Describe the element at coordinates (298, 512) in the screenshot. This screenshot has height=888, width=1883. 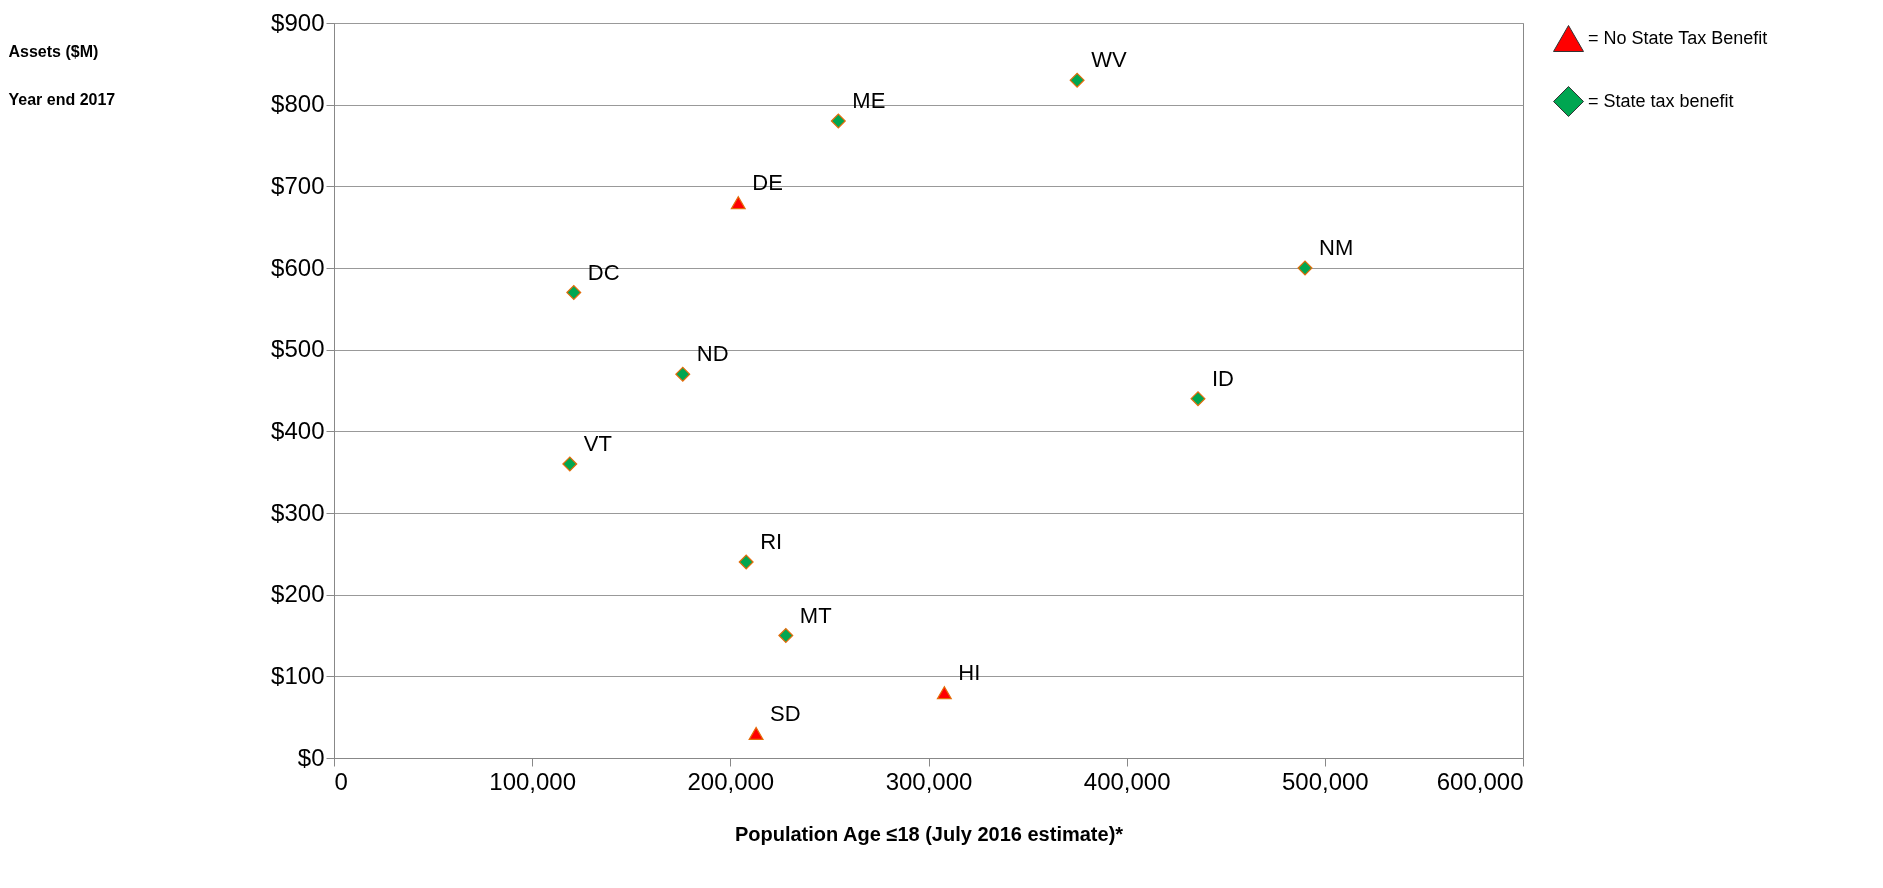
I see `y-tick-label: $300` at that location.